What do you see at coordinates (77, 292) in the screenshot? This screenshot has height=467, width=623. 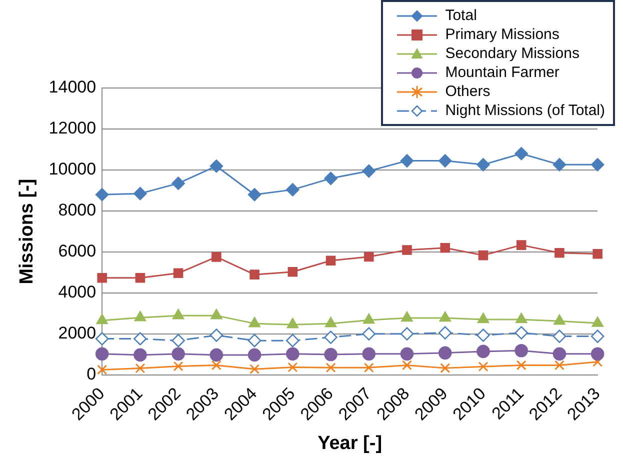 I see `y-tick-label: 4000` at bounding box center [77, 292].